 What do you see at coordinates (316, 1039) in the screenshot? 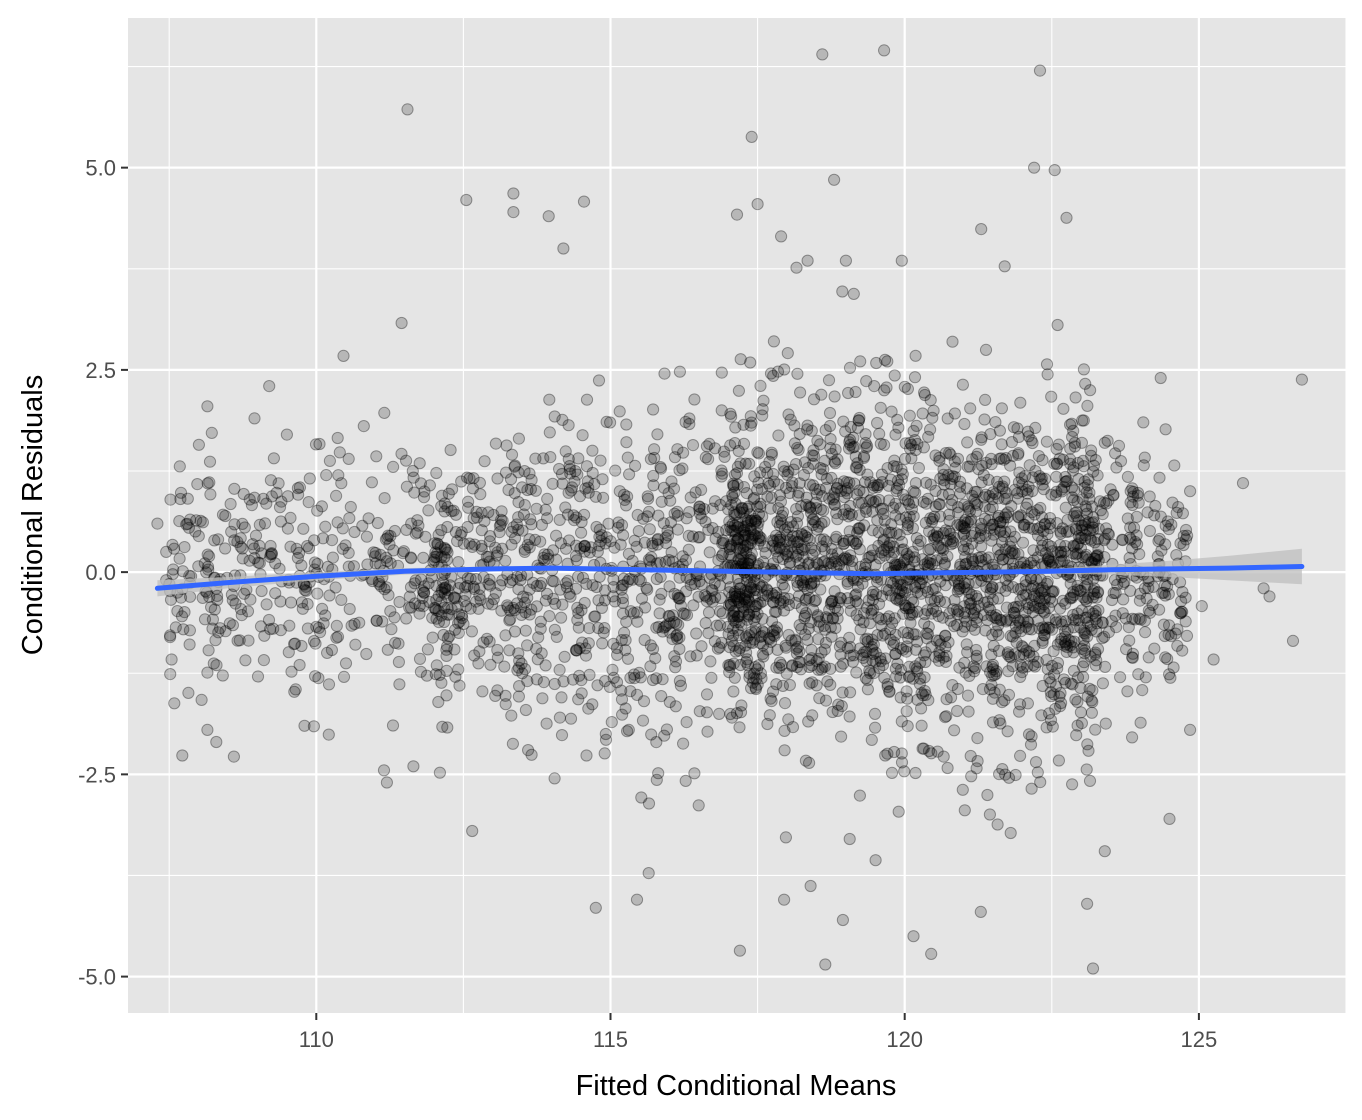
I see `x-tick-label: 110` at bounding box center [316, 1039].